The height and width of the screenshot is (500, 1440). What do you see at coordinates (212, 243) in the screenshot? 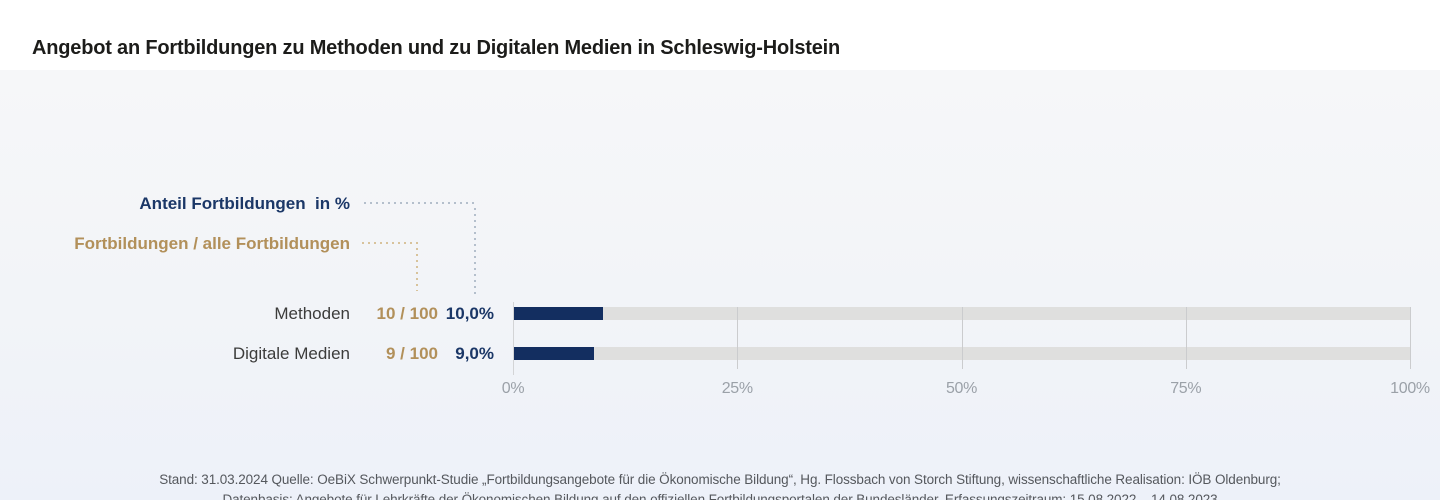
I see `legend-ratio-label: Fortbildungen / alle Fortbildungen` at bounding box center [212, 243].